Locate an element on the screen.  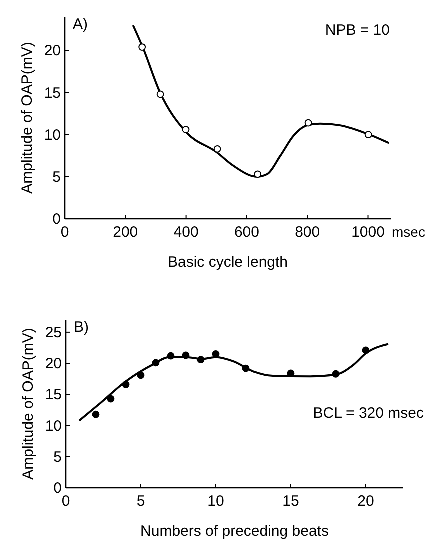
chart-title: B) is located at coordinates (82, 327).